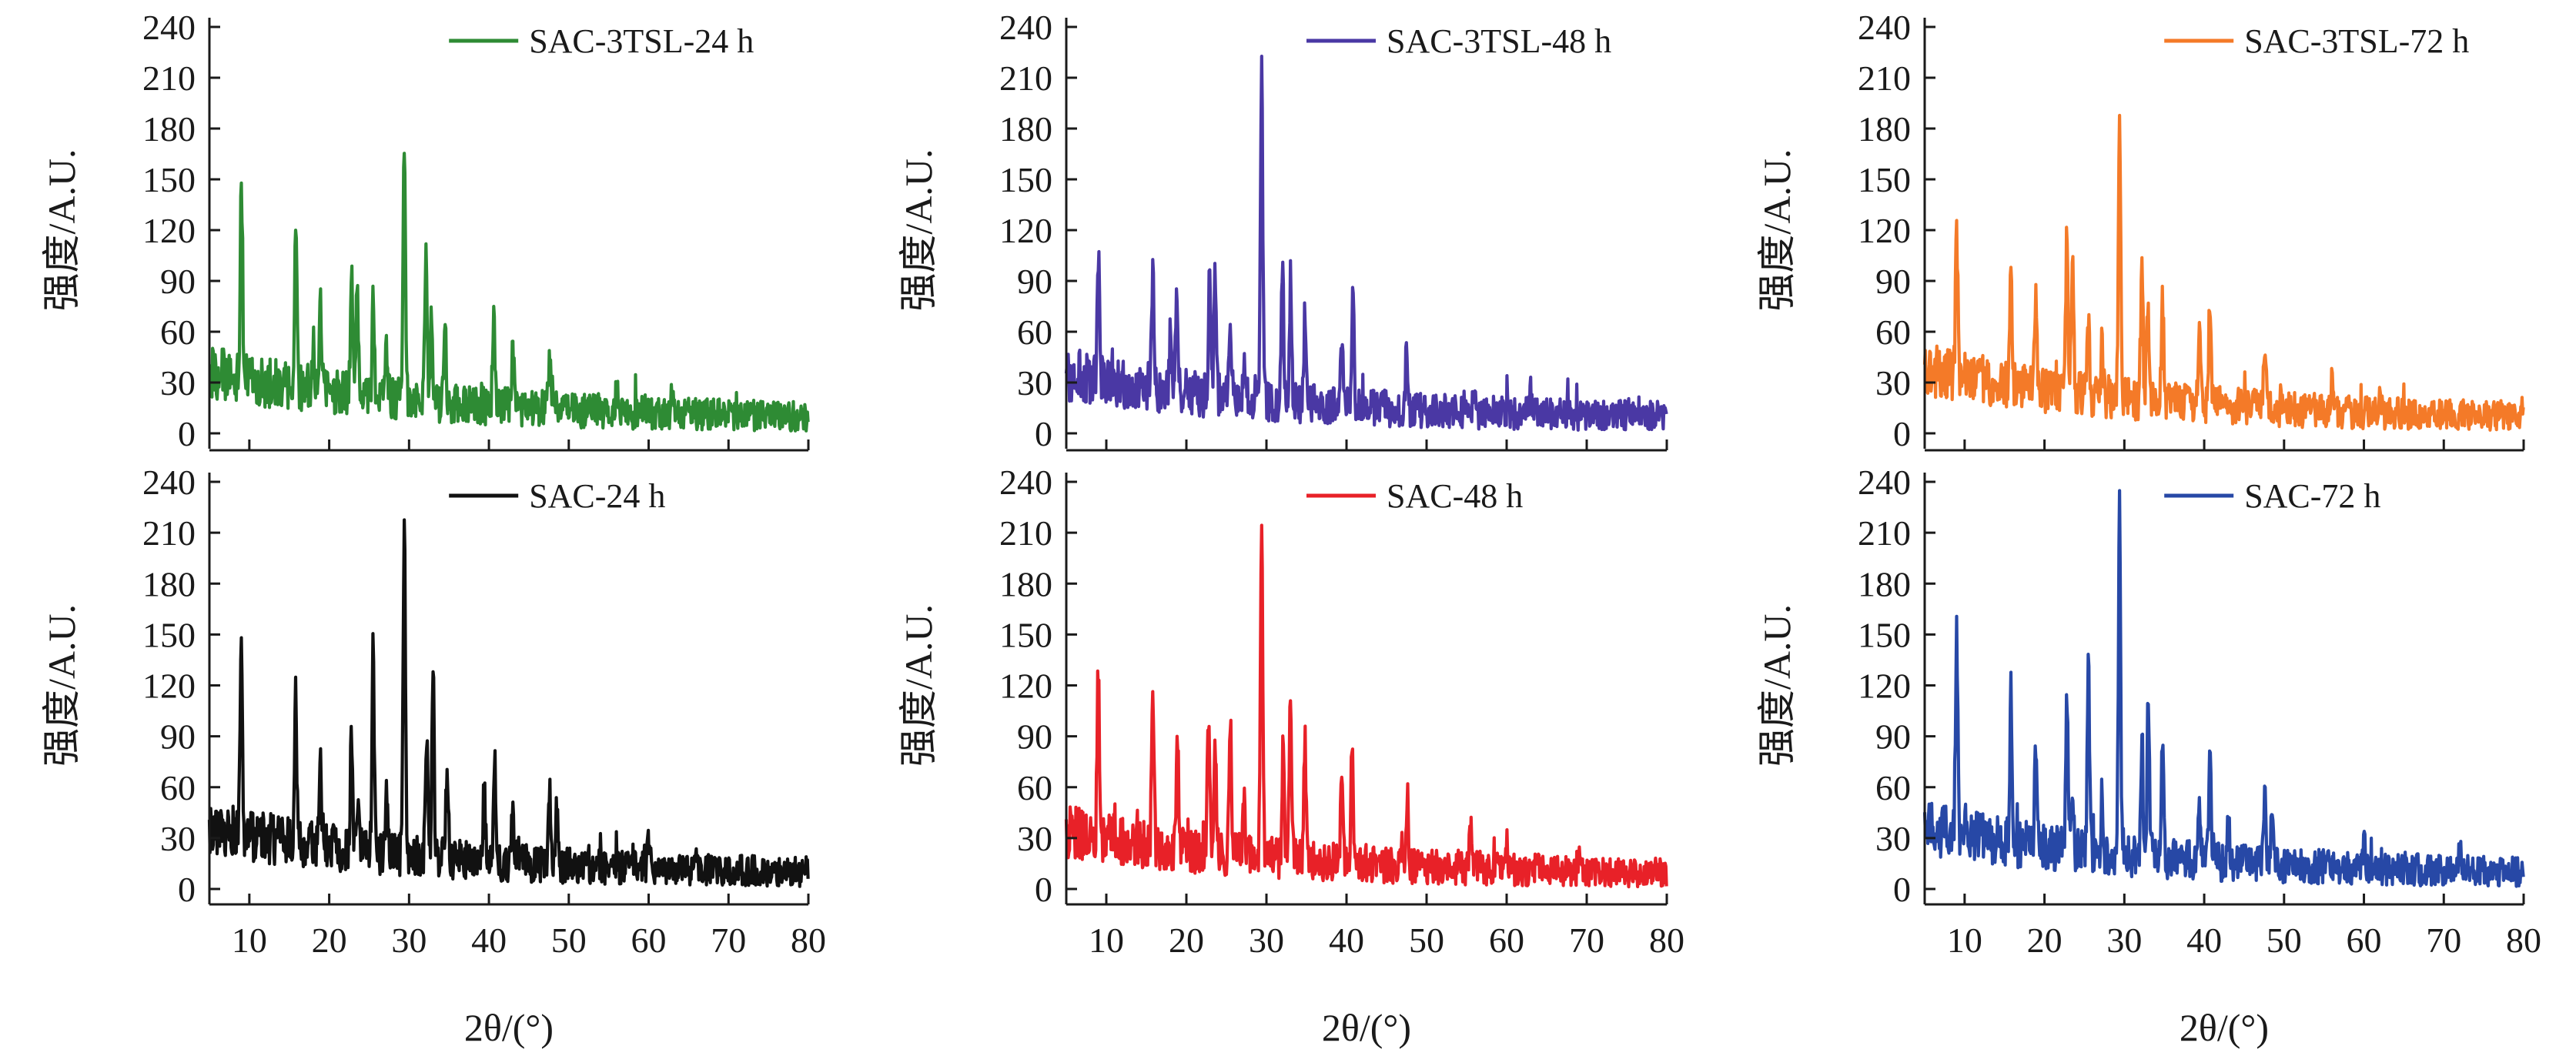 Image resolution: width=2576 pixels, height=1056 pixels. What do you see at coordinates (1366, 706) in the screenshot?
I see `series-line-p22` at bounding box center [1366, 706].